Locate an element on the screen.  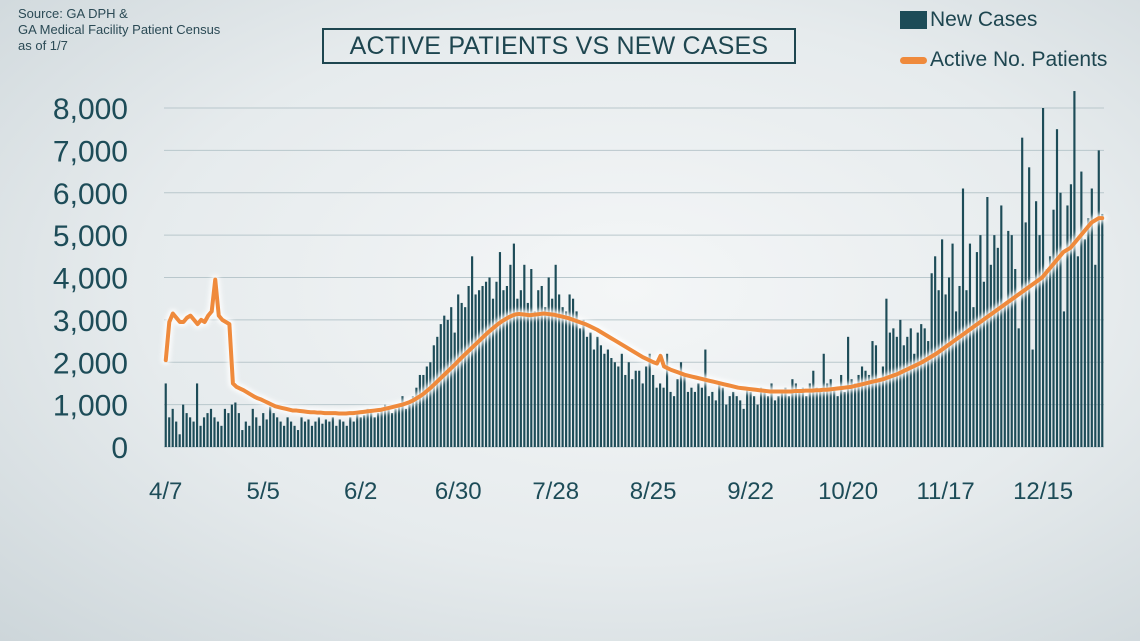
legend-swatch-line is located at coordinates (913, 60).